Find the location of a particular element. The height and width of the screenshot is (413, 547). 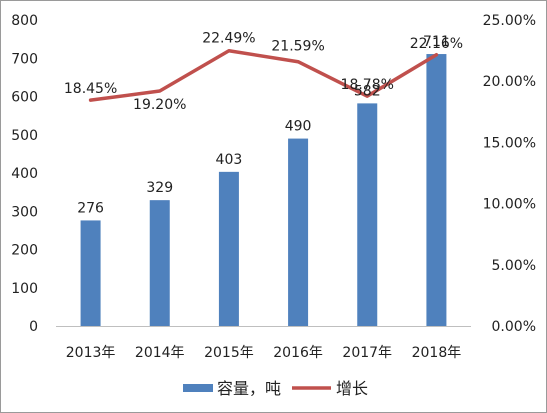

x-axis: 2013年 2014年 2015年 2016年 2017年 2018年 is located at coordinates (263, 343).